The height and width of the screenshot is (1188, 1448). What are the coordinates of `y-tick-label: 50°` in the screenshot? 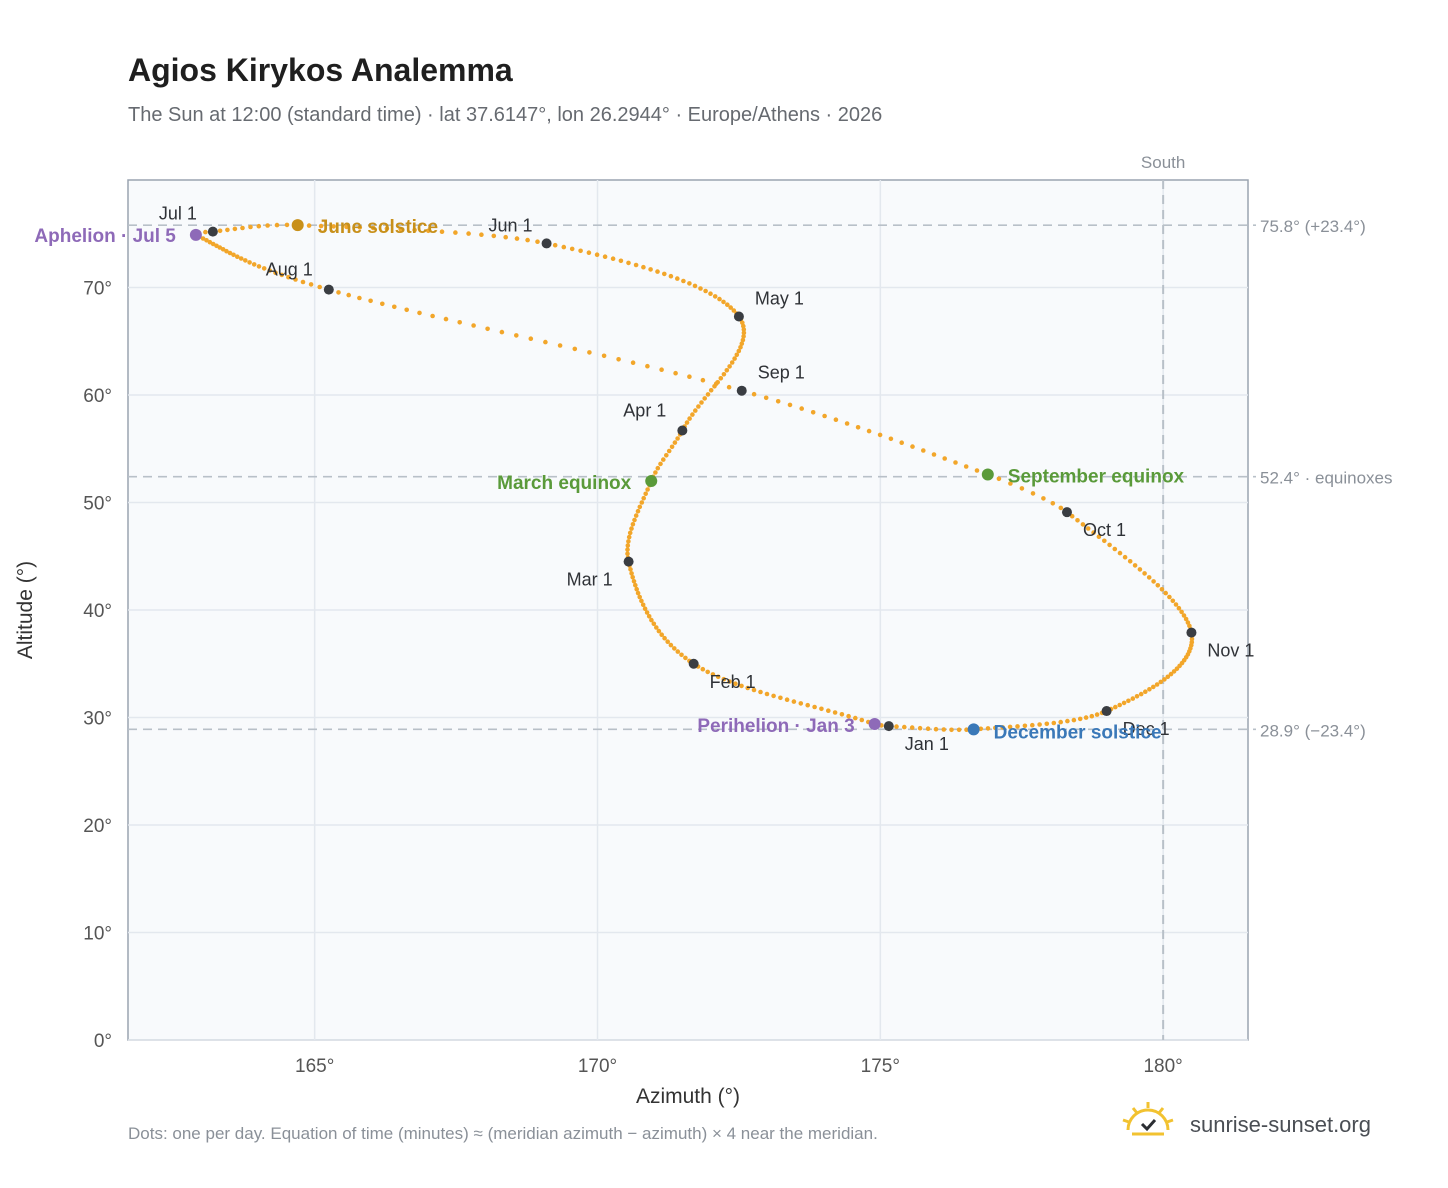 It's located at (97, 504).